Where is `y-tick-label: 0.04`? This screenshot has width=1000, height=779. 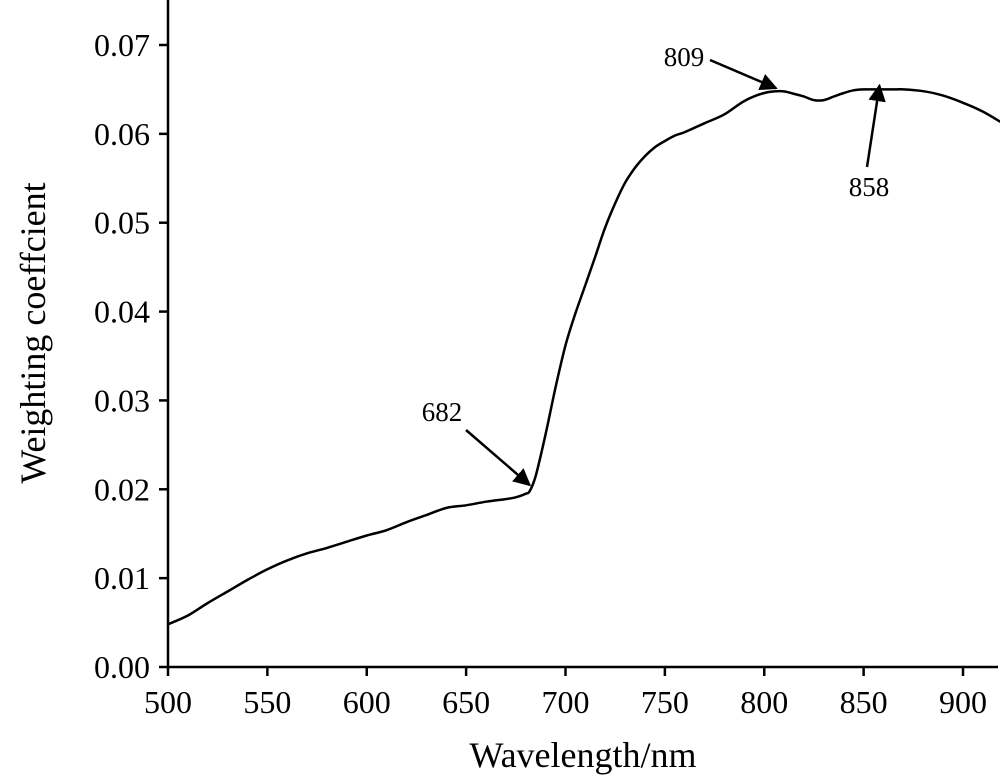
y-tick-label: 0.04 is located at coordinates (122, 312).